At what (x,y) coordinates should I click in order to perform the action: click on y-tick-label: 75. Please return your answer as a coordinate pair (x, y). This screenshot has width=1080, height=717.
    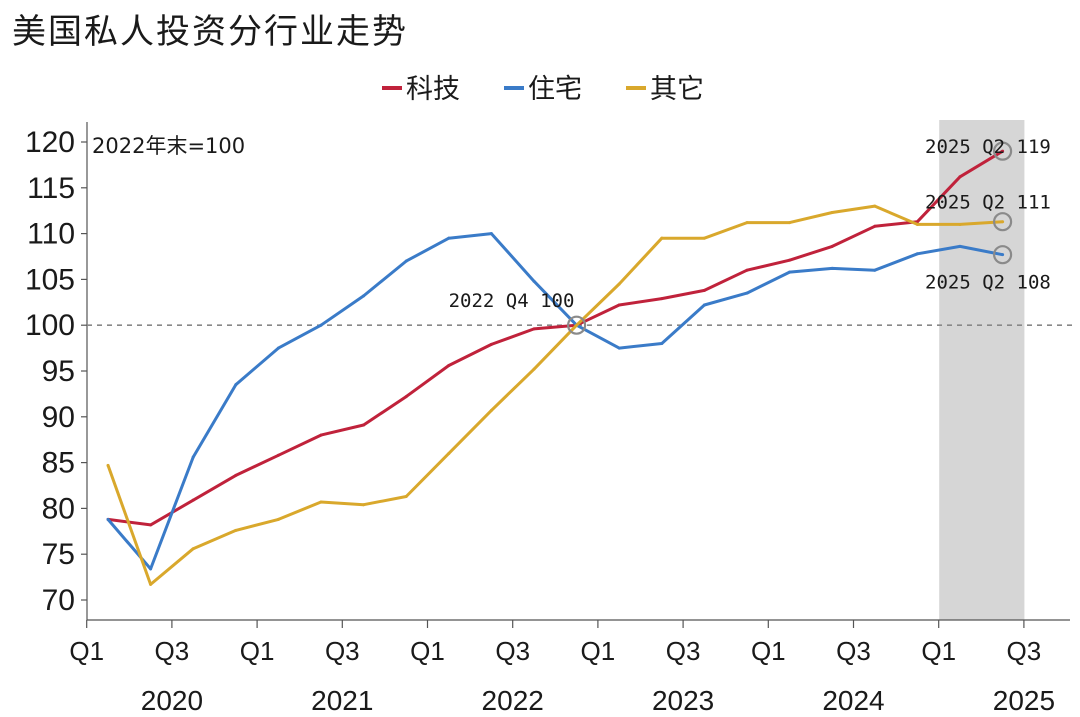
    Looking at the image, I should click on (58, 554).